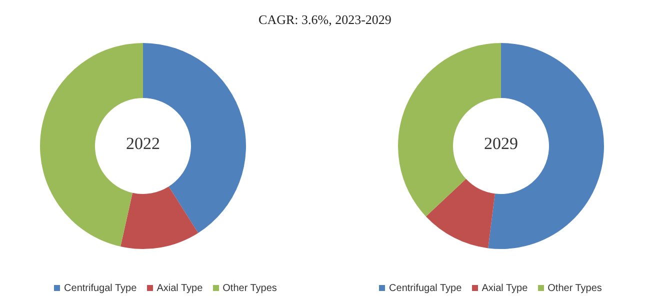 The height and width of the screenshot is (301, 650). Describe the element at coordinates (501, 144) in the screenshot. I see `text: 2029` at that location.